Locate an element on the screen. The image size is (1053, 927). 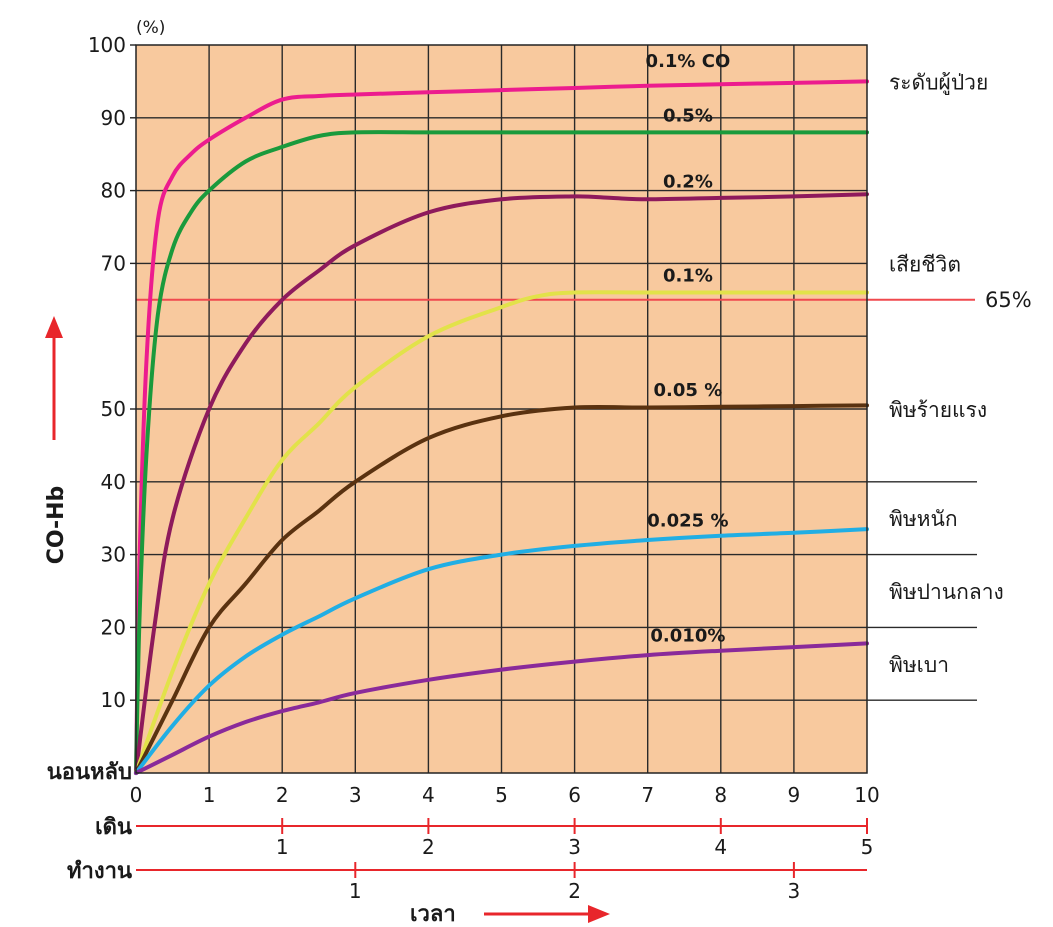
x-tick-label: 5 is located at coordinates (501, 795).